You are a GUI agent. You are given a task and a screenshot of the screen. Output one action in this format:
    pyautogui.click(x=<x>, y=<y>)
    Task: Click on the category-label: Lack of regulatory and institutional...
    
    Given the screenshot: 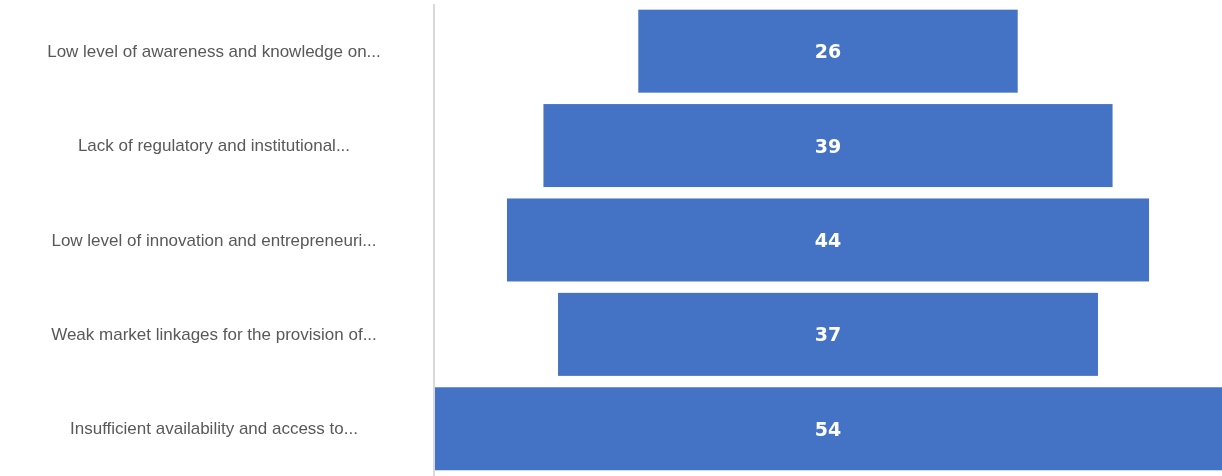 What is the action you would take?
    pyautogui.click(x=214, y=146)
    